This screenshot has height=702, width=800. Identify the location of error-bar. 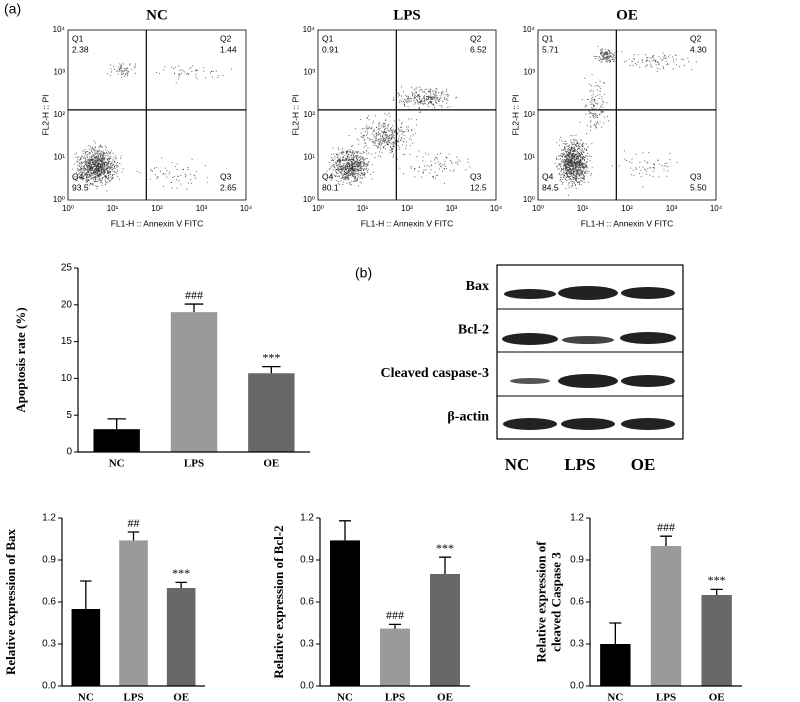
(345, 530).